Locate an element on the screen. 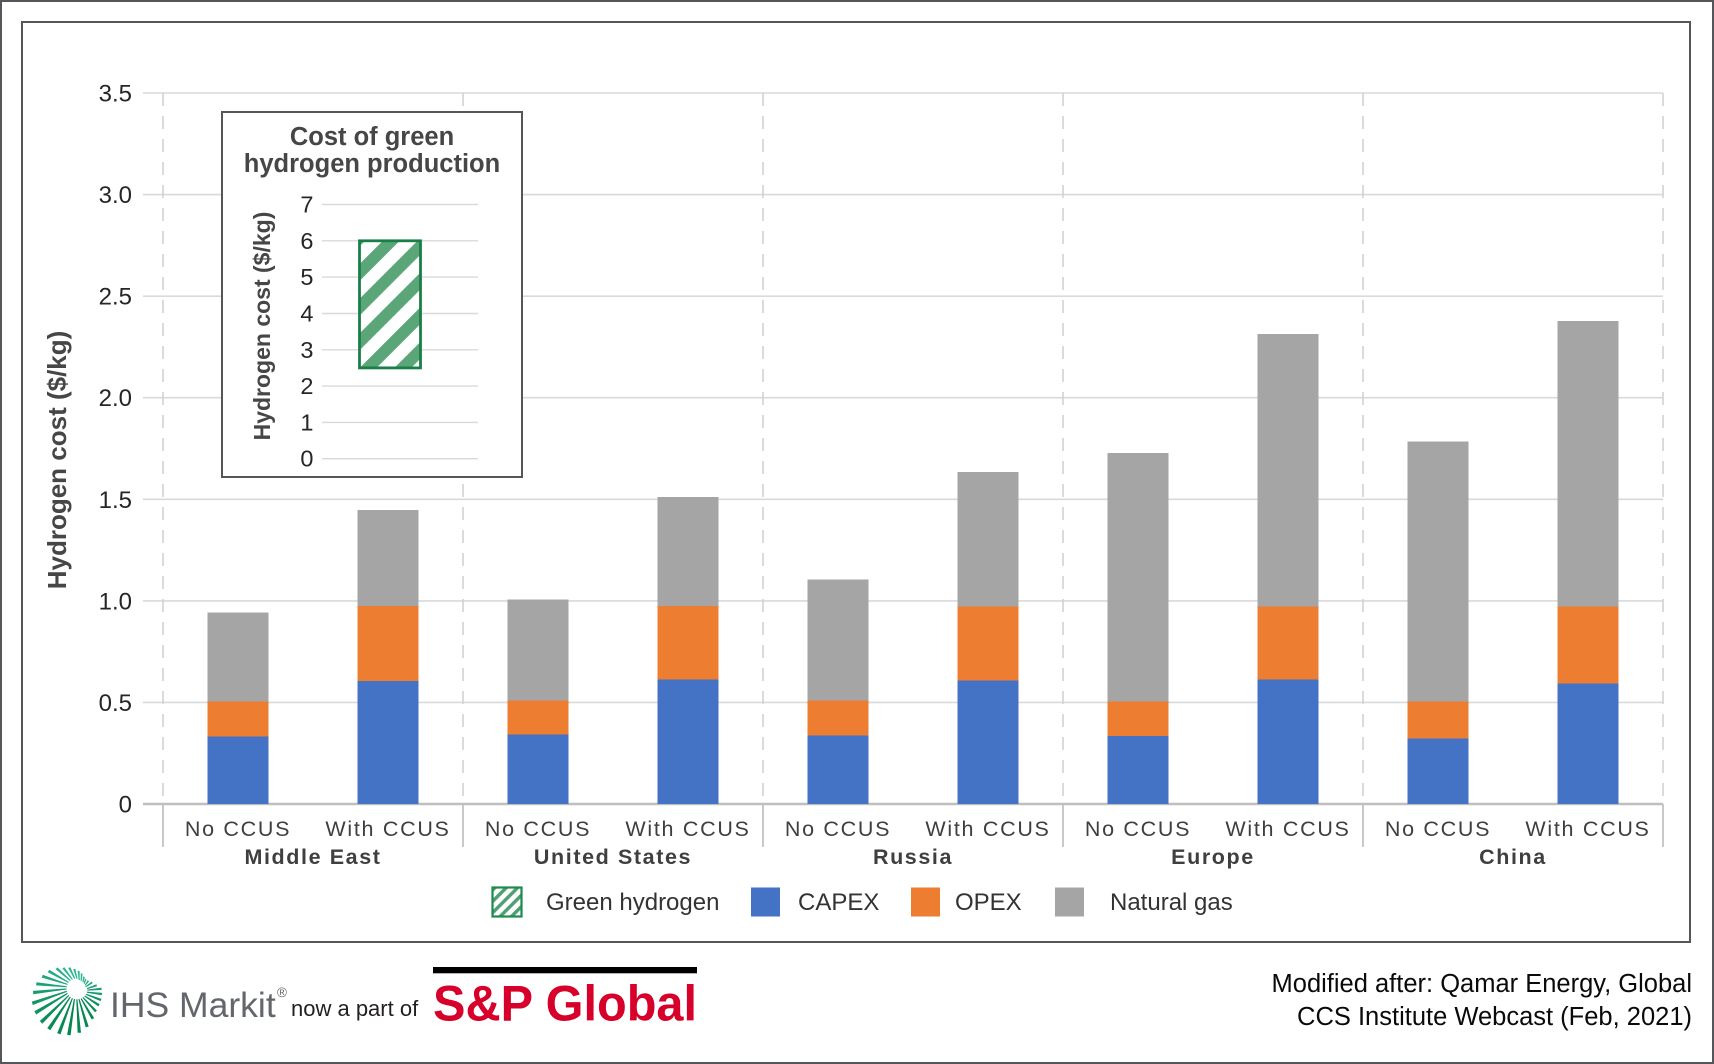  svg-text: China is located at coordinates (1513, 857).